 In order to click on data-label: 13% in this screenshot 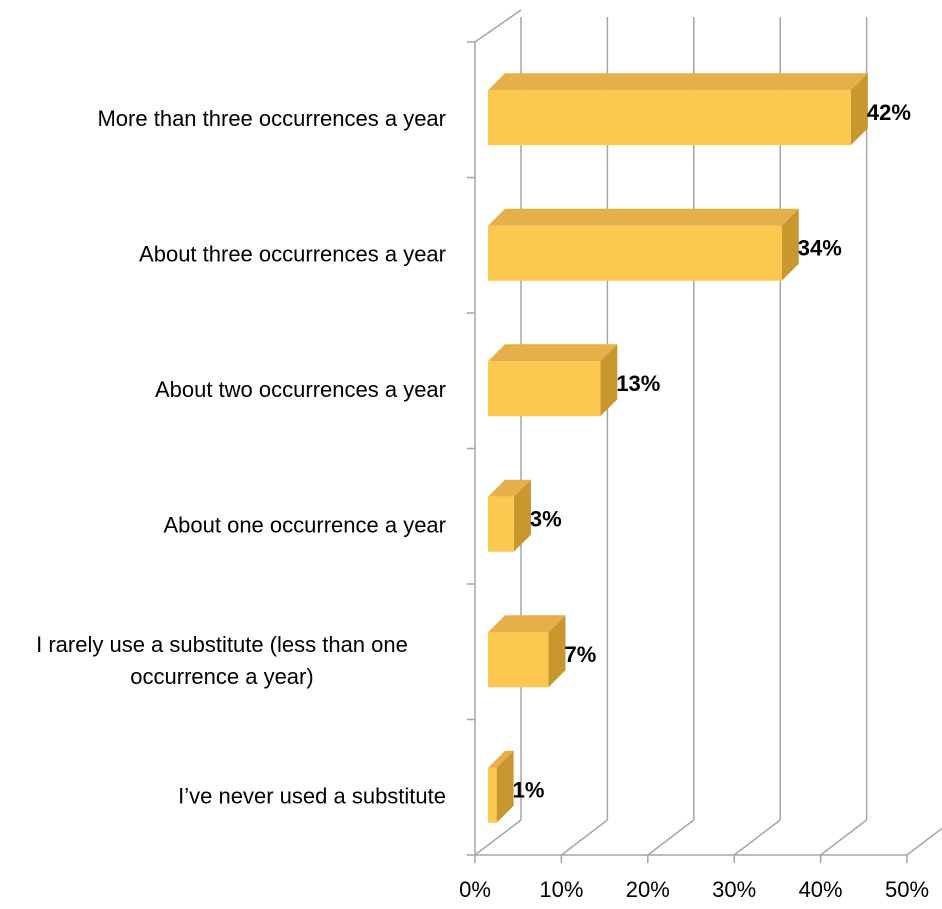, I will do `click(638, 383)`.